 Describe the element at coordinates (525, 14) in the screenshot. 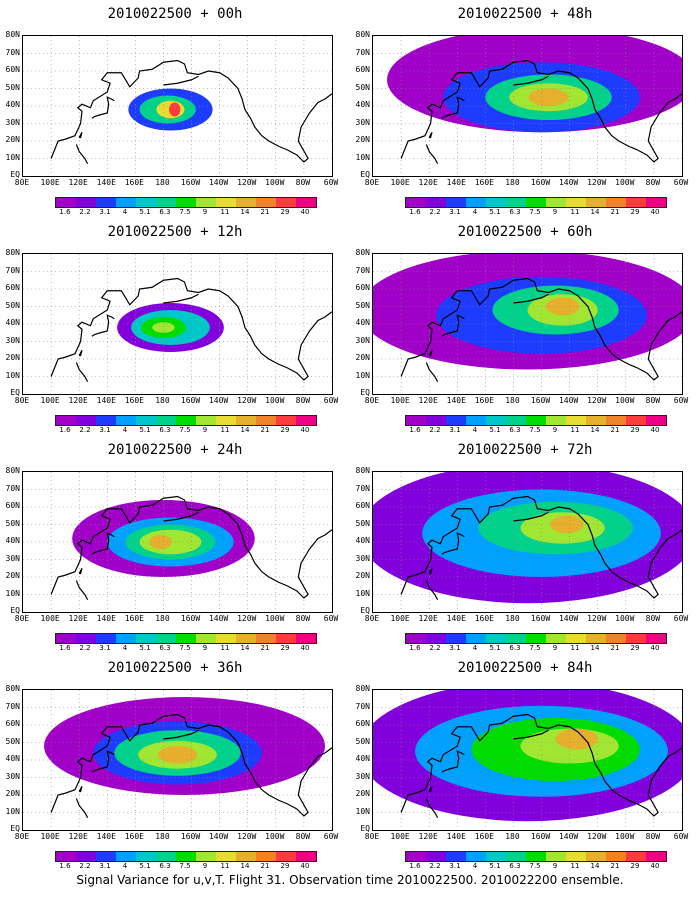

I see `panel-title: 2010022500 + 48h` at that location.